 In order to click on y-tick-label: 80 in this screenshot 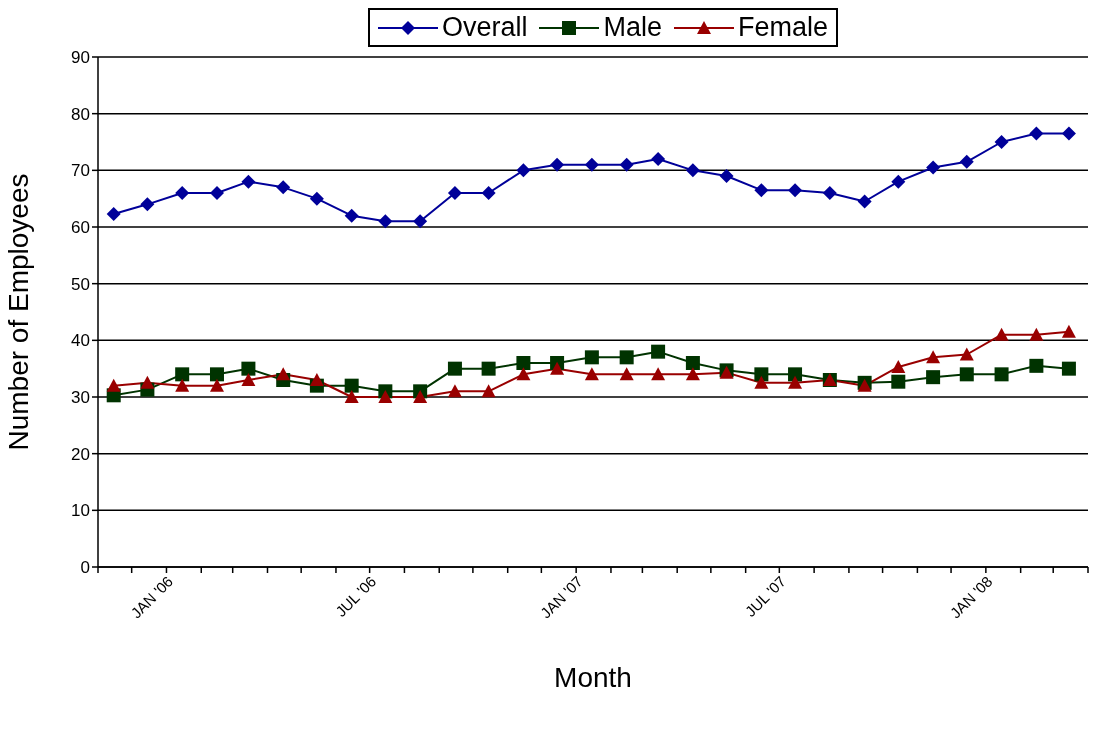, I will do `click(80, 114)`.